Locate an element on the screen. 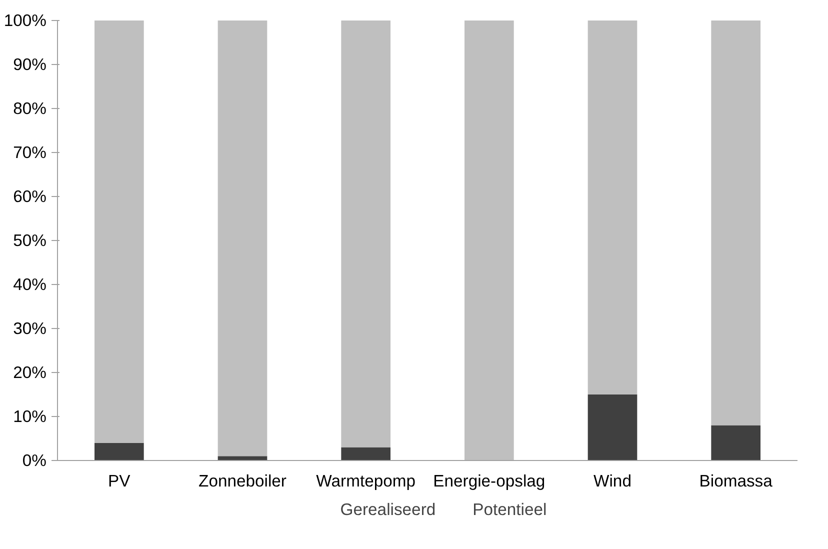 This screenshot has height=549, width=828. x-tick-label: Warmtepomp is located at coordinates (366, 481).